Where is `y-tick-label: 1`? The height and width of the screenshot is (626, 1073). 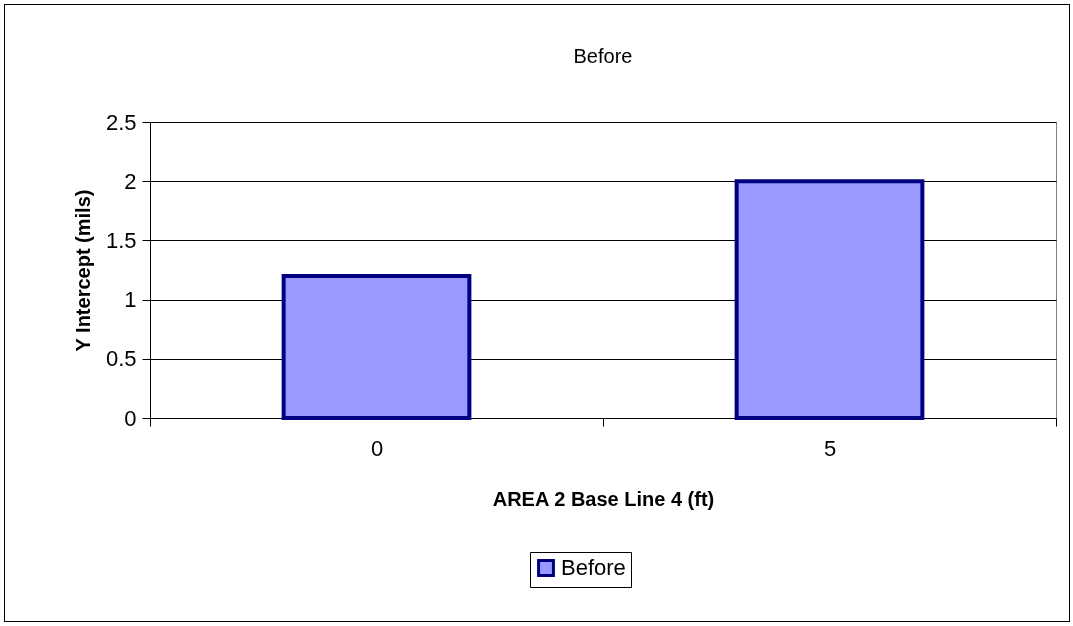 y-tick-label: 1 is located at coordinates (130, 300).